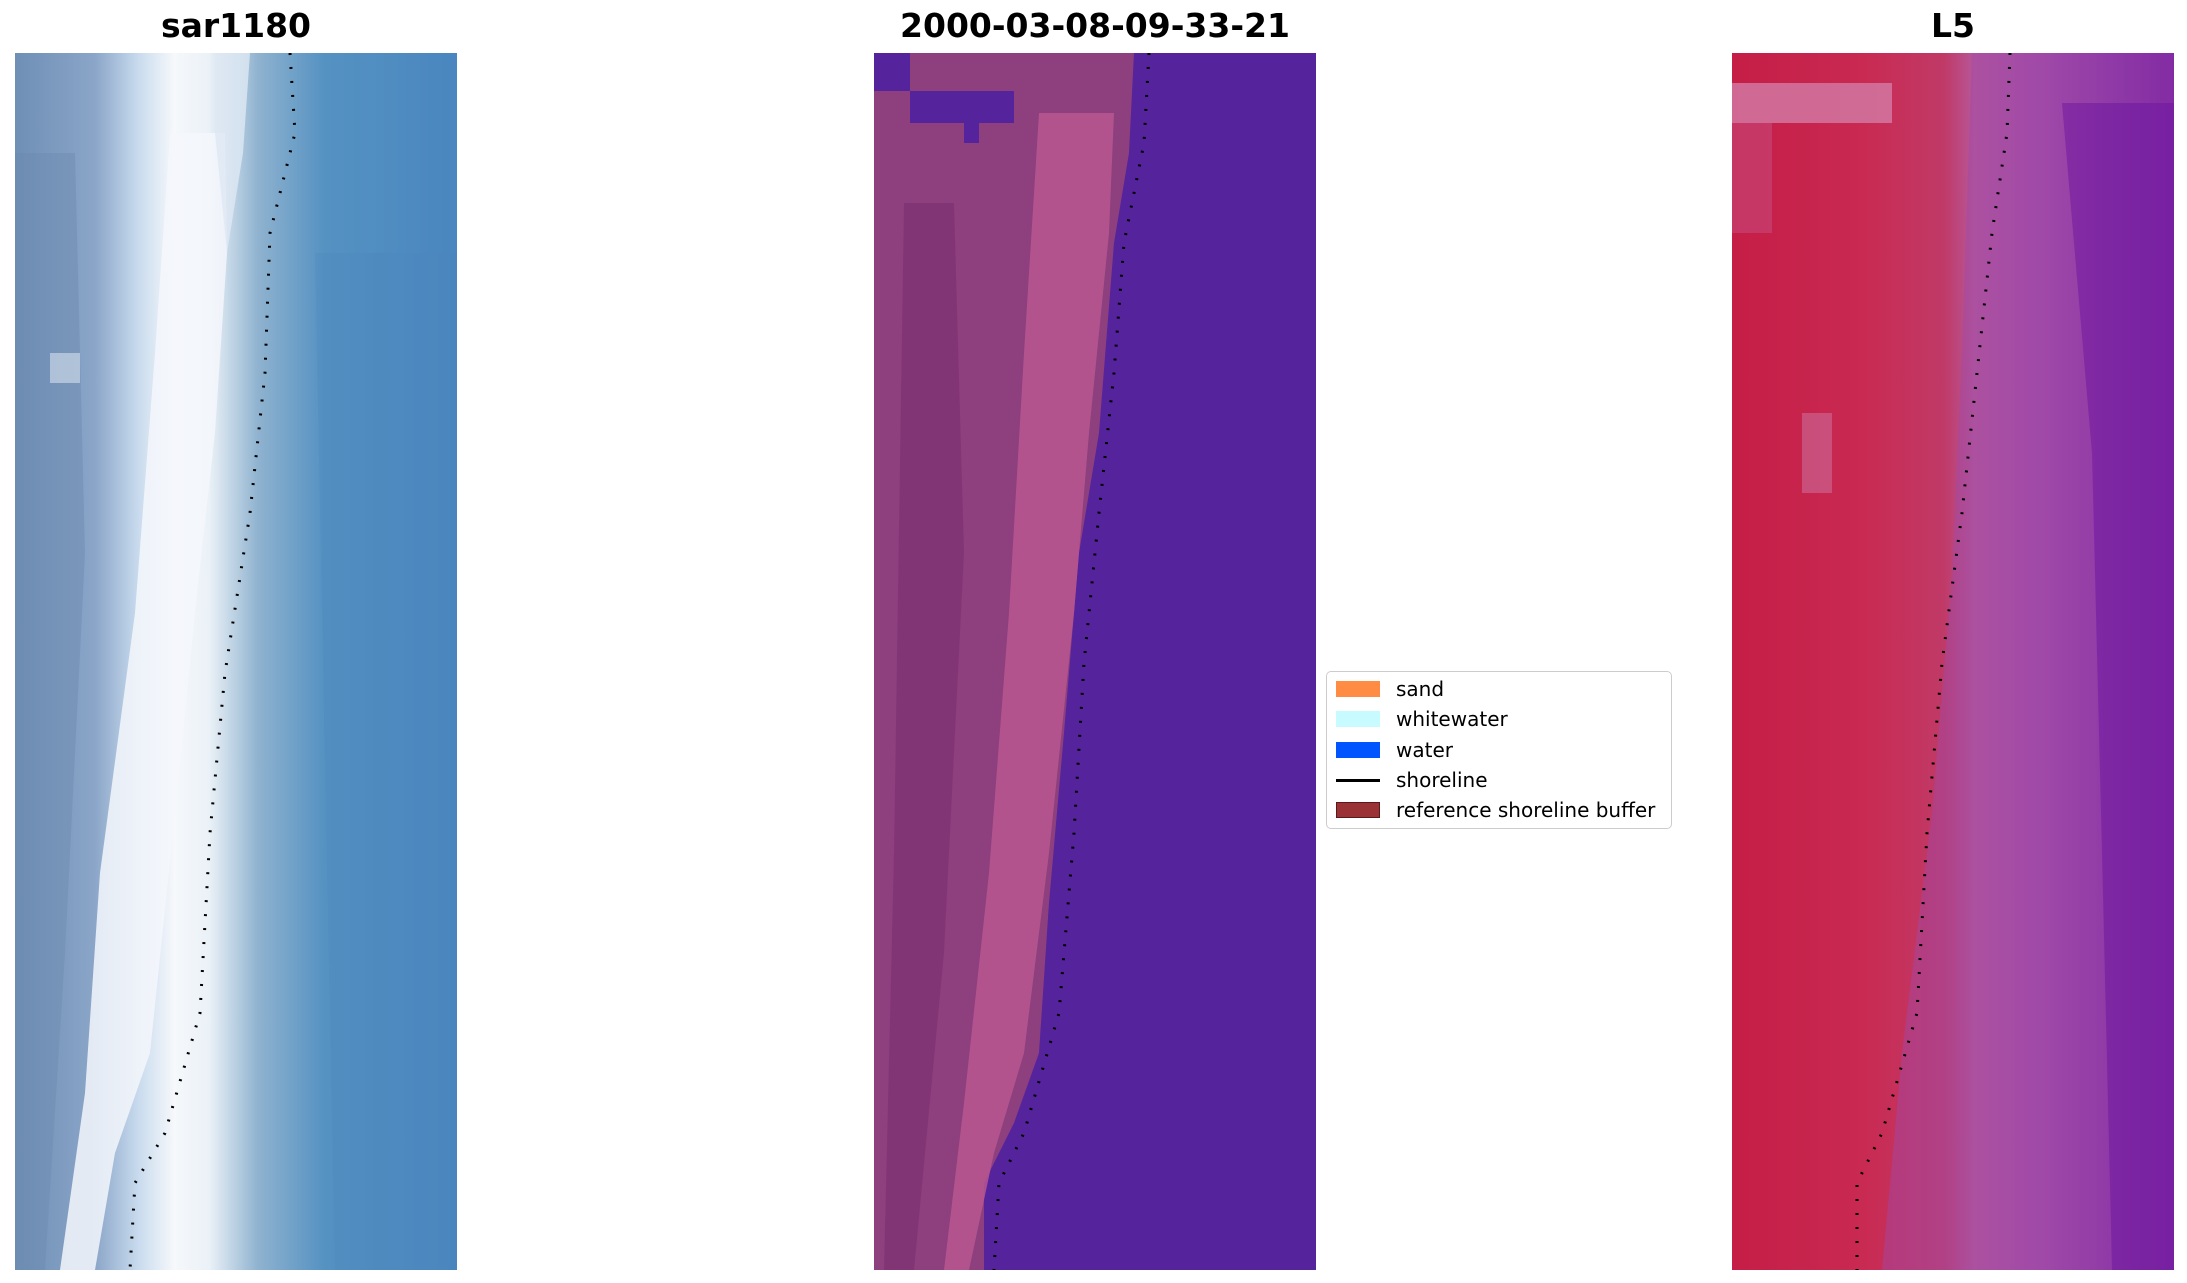  What do you see at coordinates (1358, 719) in the screenshot?
I see `legend-swatch-whitewater` at bounding box center [1358, 719].